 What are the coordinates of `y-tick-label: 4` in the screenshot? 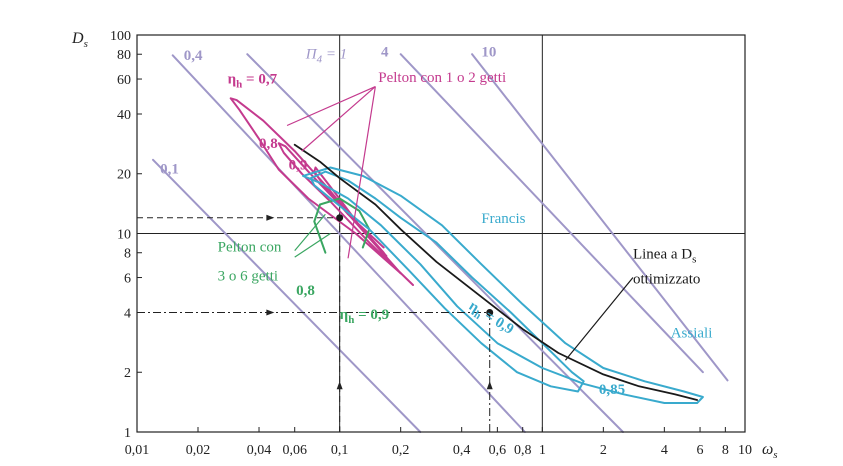 It's located at (127, 313).